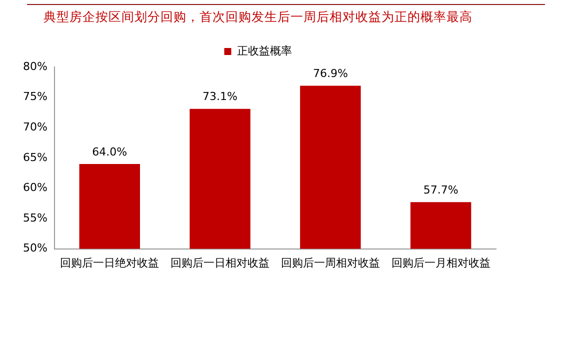 The width and height of the screenshot is (576, 358). Describe the element at coordinates (110, 263) in the screenshot. I see `x-tick-label: 回购后一日绝对收益` at that location.